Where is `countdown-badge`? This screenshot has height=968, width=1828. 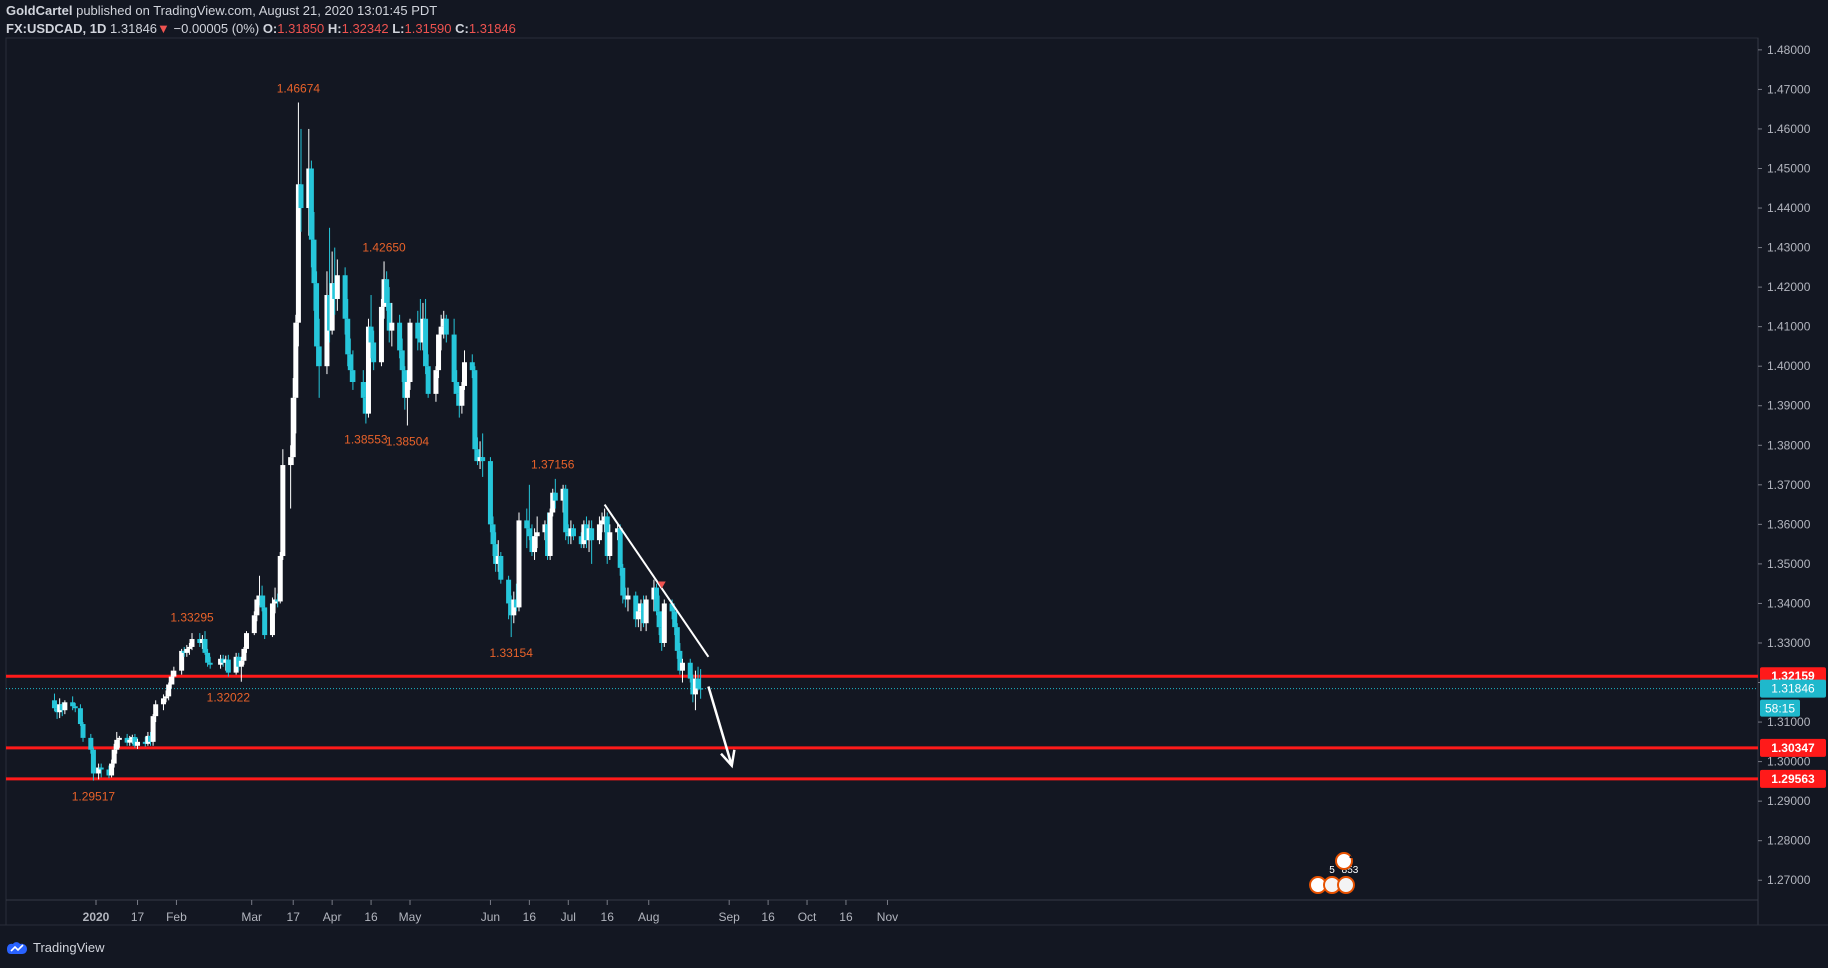 countdown-badge is located at coordinates (1780, 708).